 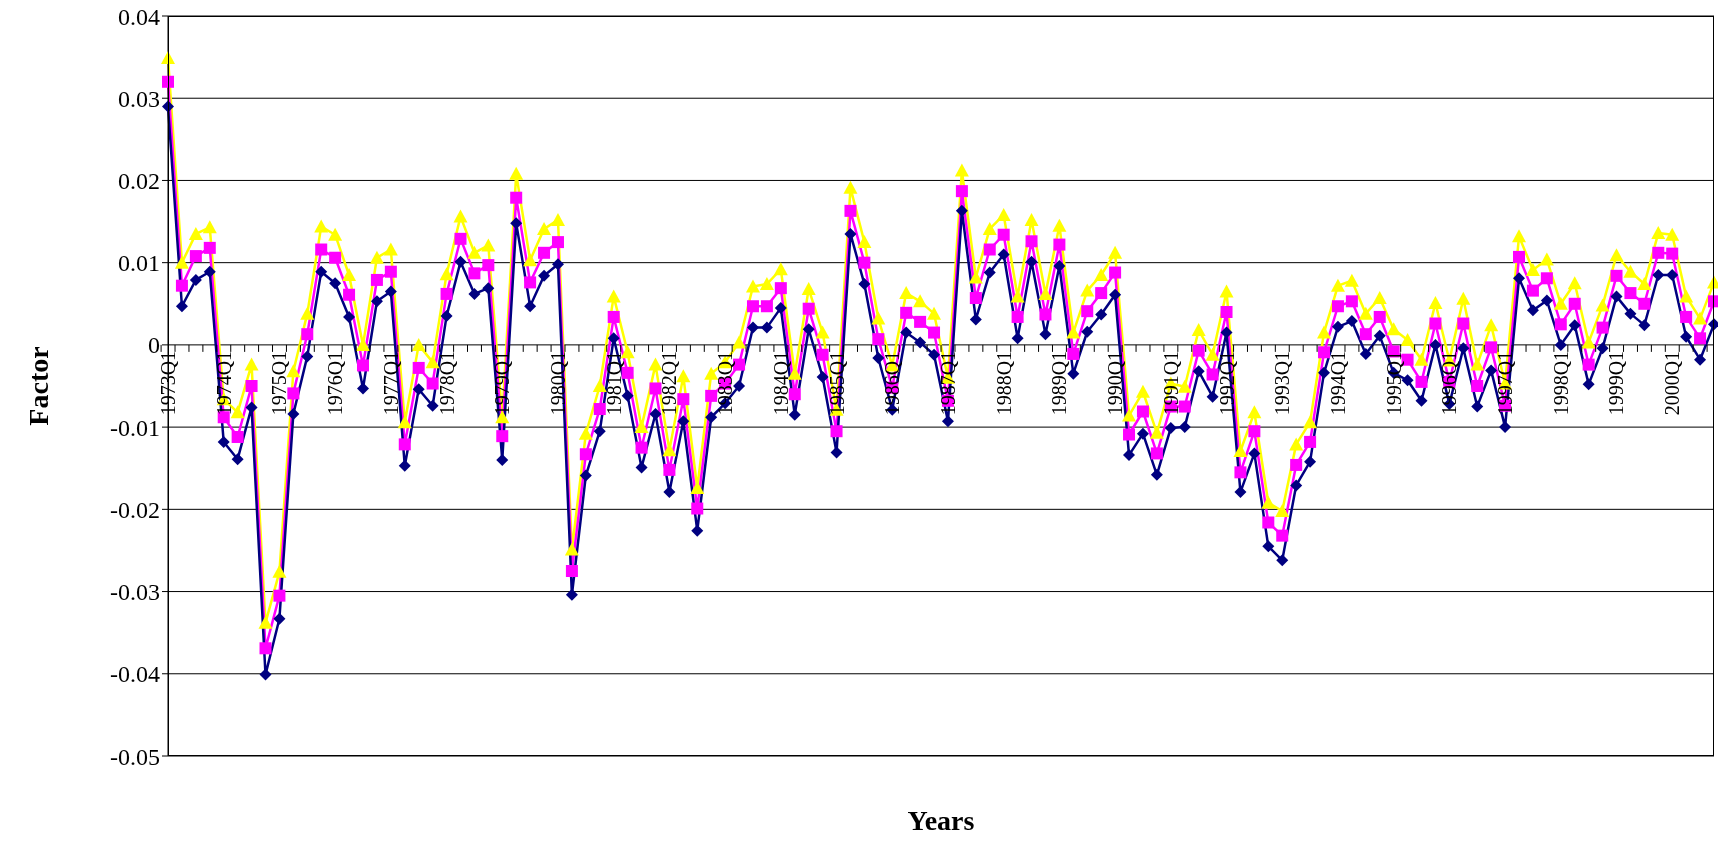 What do you see at coordinates (135, 756) in the screenshot?
I see `y-tick-label: -0.05` at bounding box center [135, 756].